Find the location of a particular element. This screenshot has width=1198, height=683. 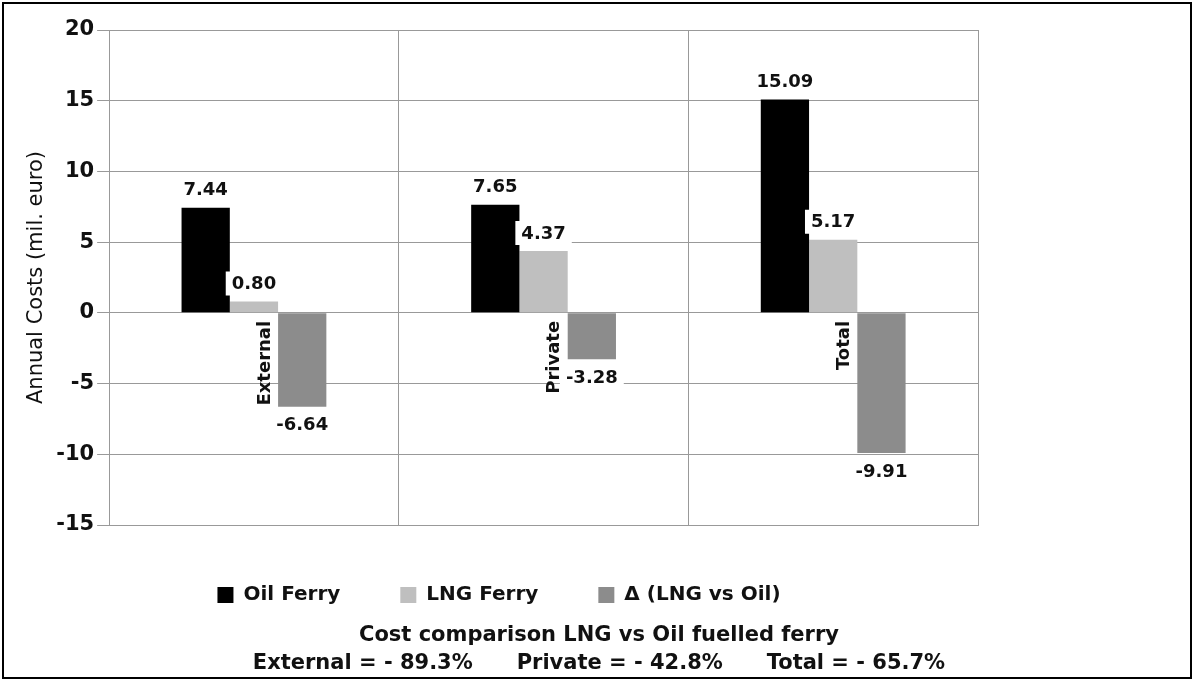

text: External = - 89.3% Private = - 42.8% Total = - 65.7% is located at coordinates (599, 662).